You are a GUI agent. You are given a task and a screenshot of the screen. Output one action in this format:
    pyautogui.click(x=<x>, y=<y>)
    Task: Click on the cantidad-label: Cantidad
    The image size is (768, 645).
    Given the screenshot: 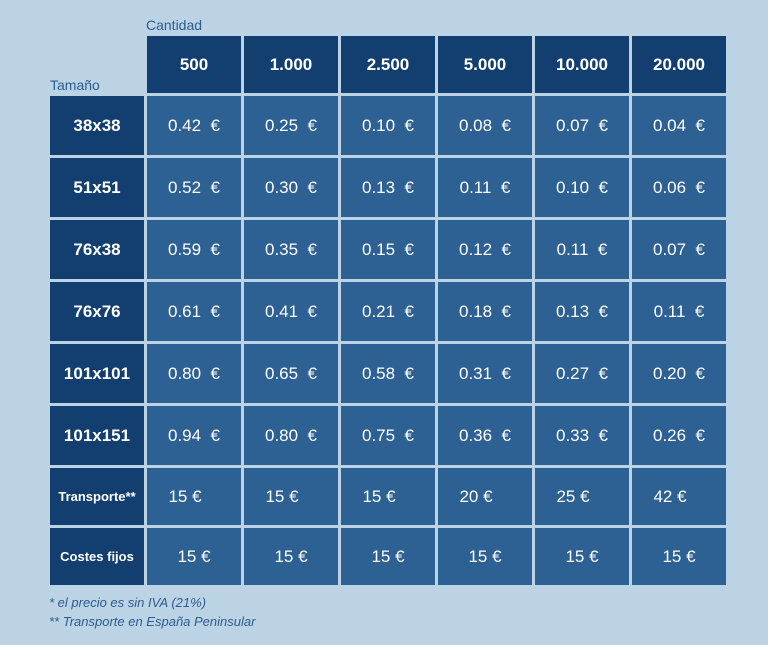 What is the action you would take?
    pyautogui.click(x=174, y=25)
    